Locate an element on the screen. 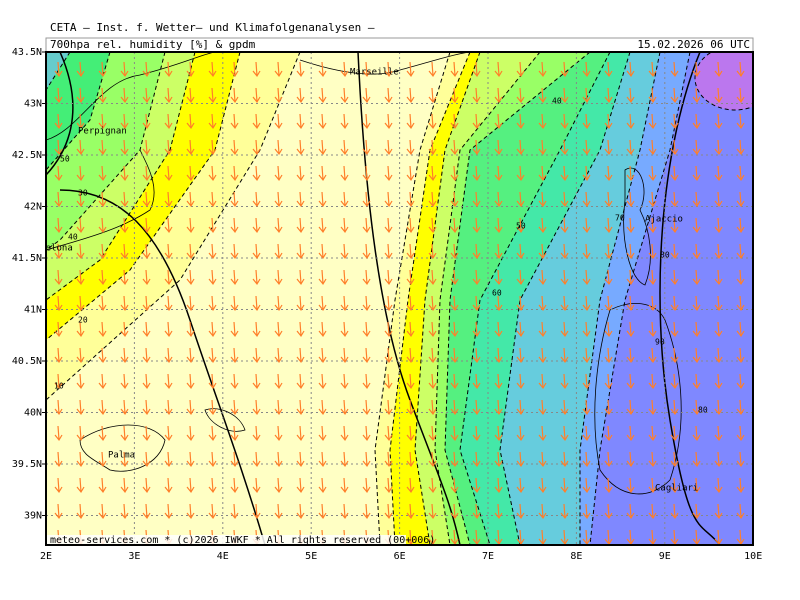 The height and width of the screenshot is (600, 800). contour-label: 80 is located at coordinates (703, 410).